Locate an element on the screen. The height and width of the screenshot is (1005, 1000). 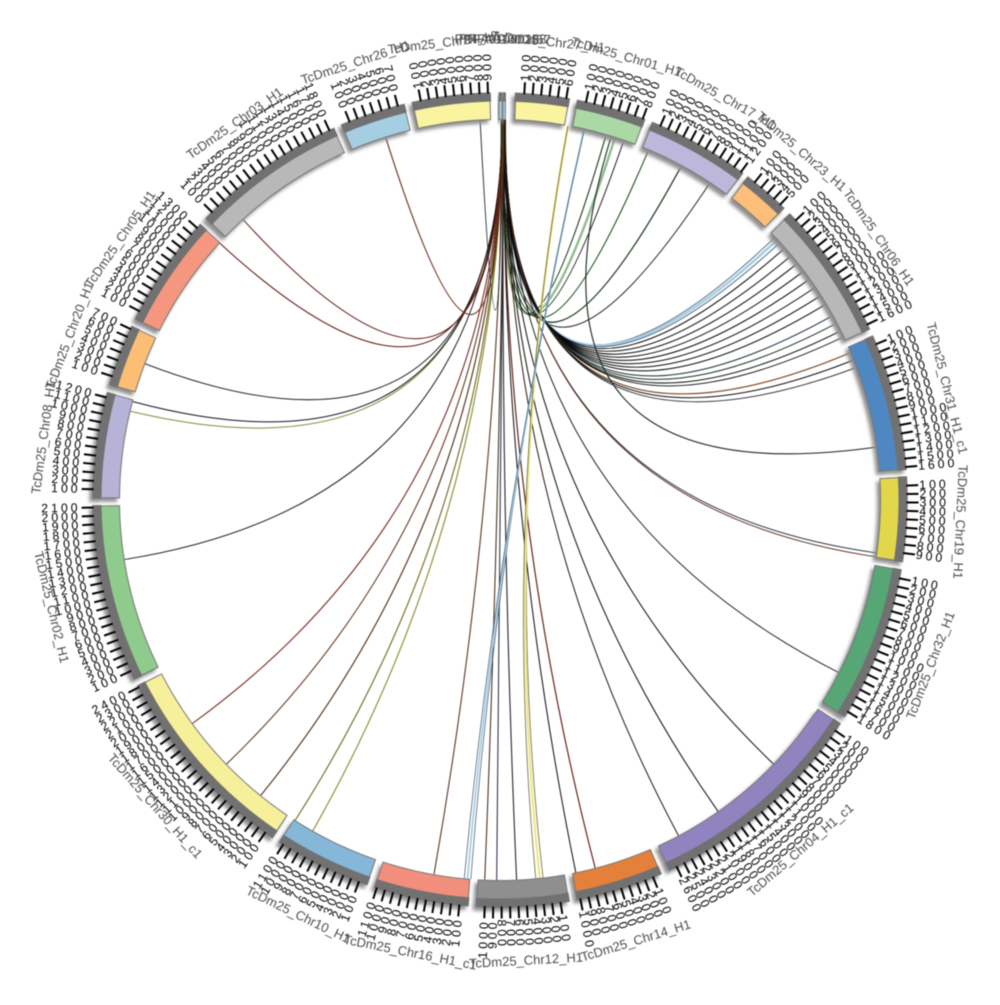
svg-text: 1000 is located at coordinates (483, 939).